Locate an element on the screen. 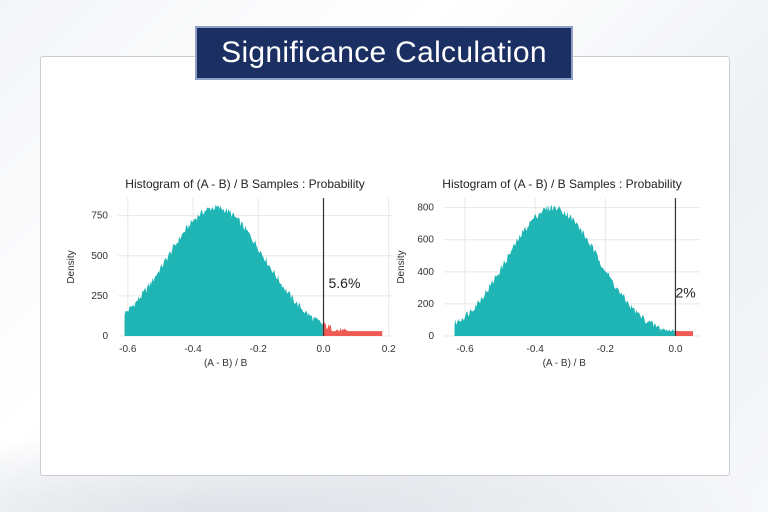 The image size is (768, 512). y-tick-label: 750 is located at coordinates (99, 216).